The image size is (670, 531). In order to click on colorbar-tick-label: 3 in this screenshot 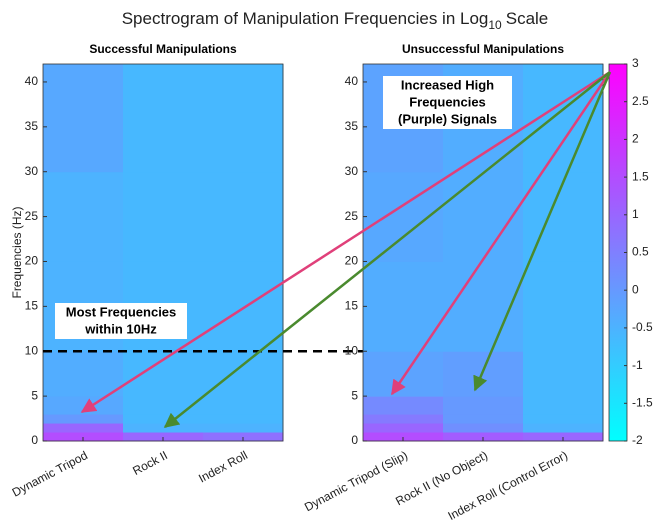, I will do `click(635, 63)`.